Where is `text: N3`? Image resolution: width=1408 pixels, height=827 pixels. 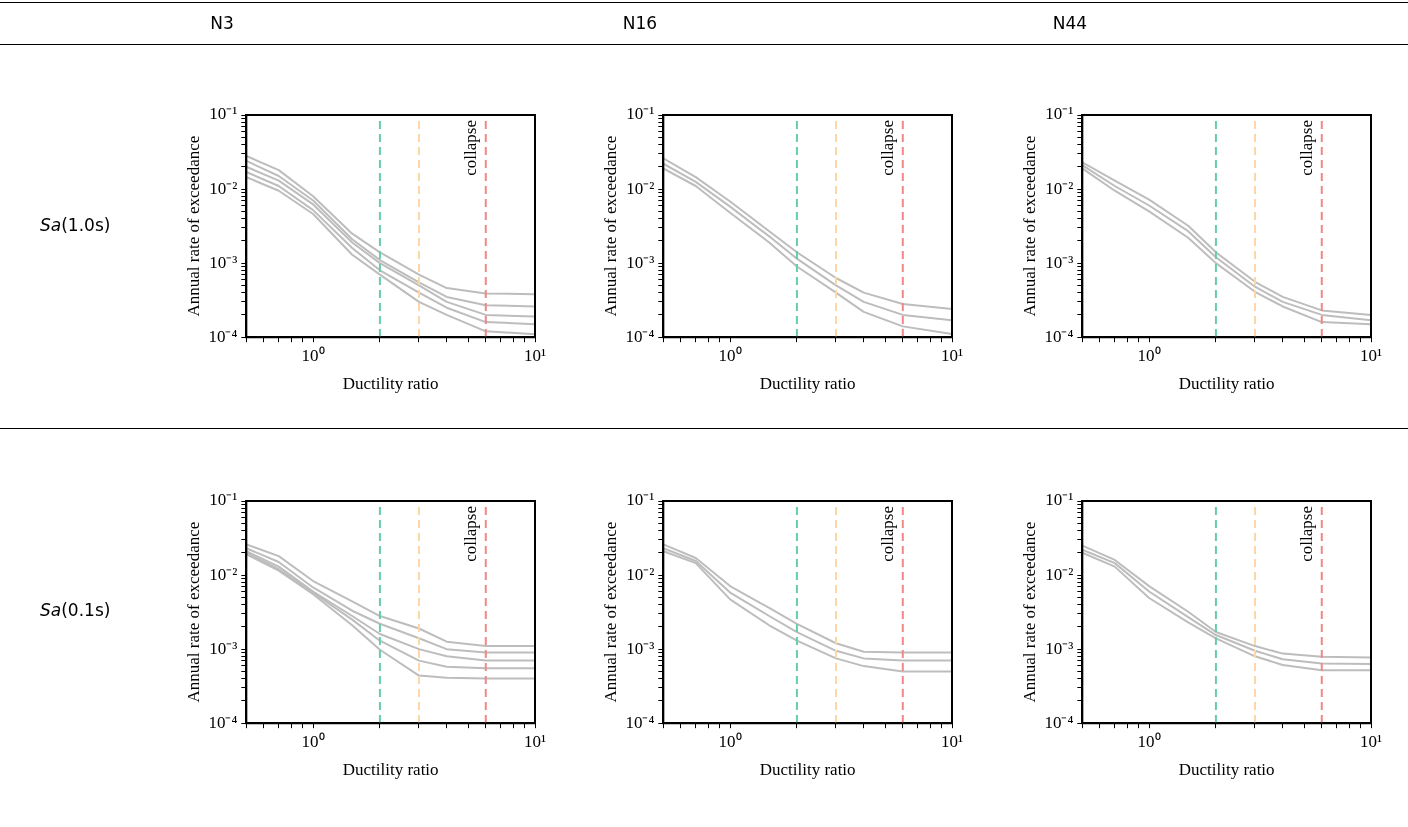
text: N3 is located at coordinates (222, 23).